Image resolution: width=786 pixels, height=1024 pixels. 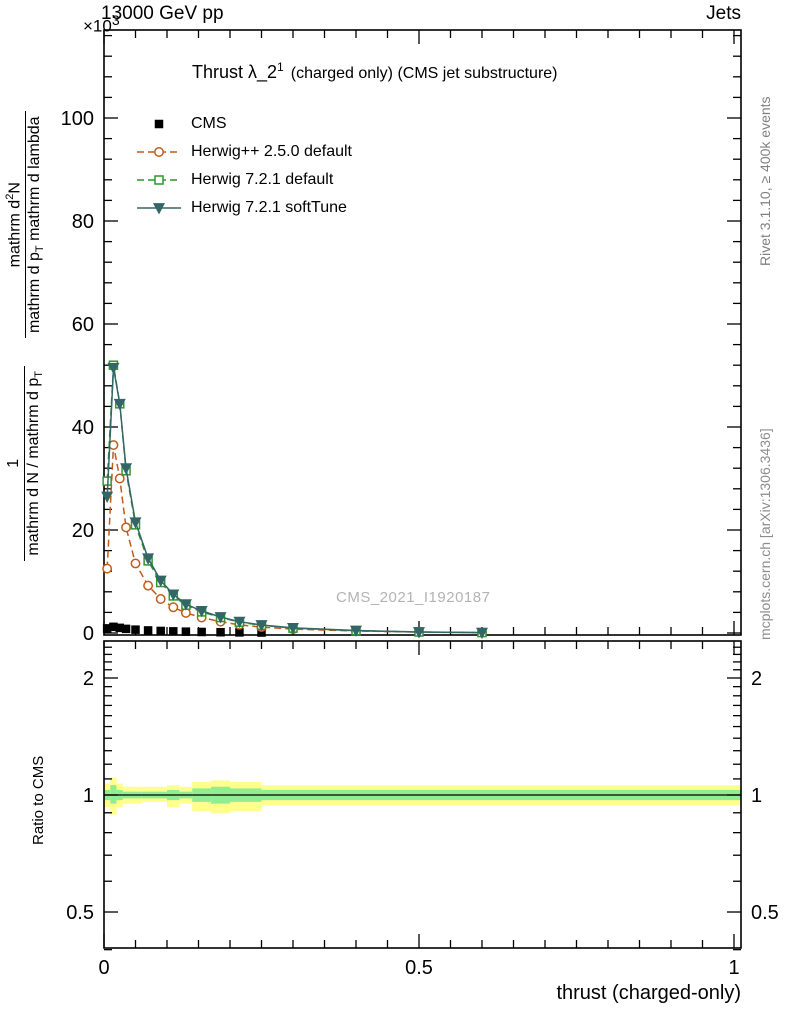 I want to click on fraction-numerator: mathrm d2N, so click(x=14, y=225).